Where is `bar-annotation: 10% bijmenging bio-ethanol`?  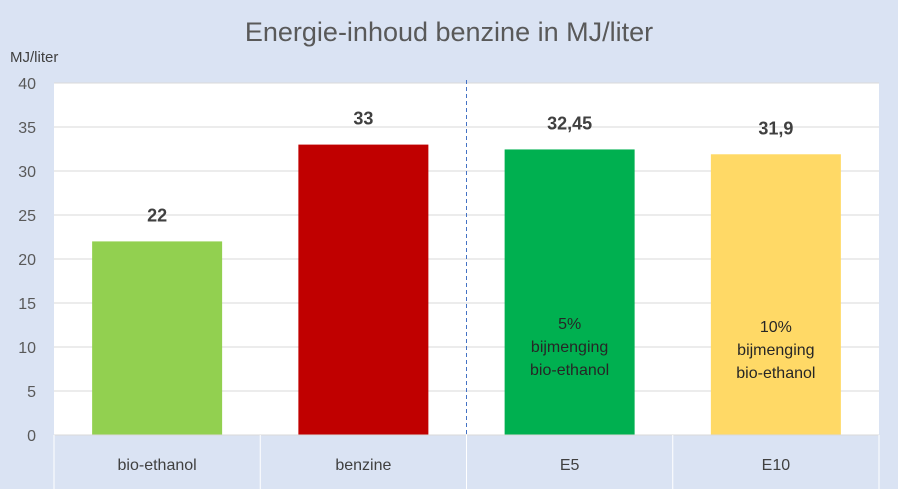
bar-annotation: 10% bijmenging bio-ethanol is located at coordinates (775, 350).